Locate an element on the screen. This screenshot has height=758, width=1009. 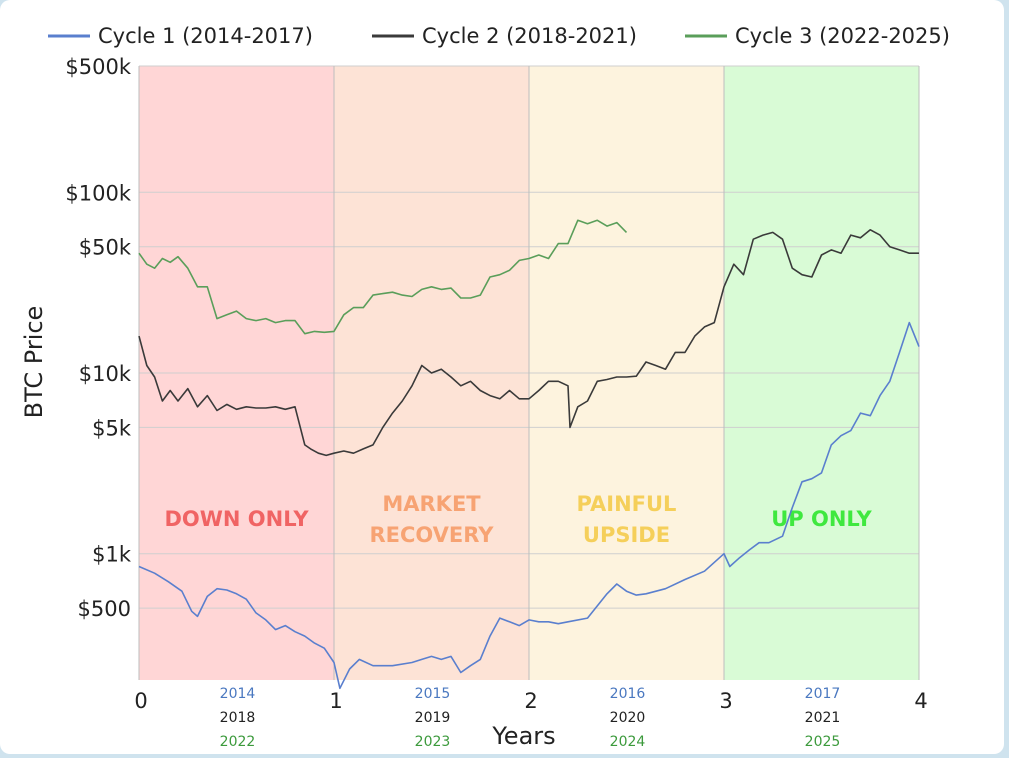
legend-label: Cycle 1 (2014-2017) is located at coordinates (205, 36).